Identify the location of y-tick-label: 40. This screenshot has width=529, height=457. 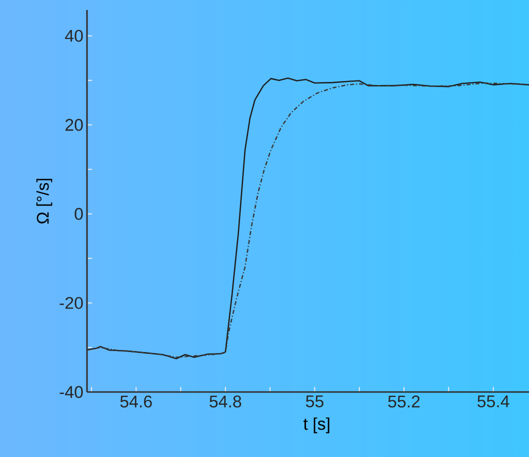
(74, 36).